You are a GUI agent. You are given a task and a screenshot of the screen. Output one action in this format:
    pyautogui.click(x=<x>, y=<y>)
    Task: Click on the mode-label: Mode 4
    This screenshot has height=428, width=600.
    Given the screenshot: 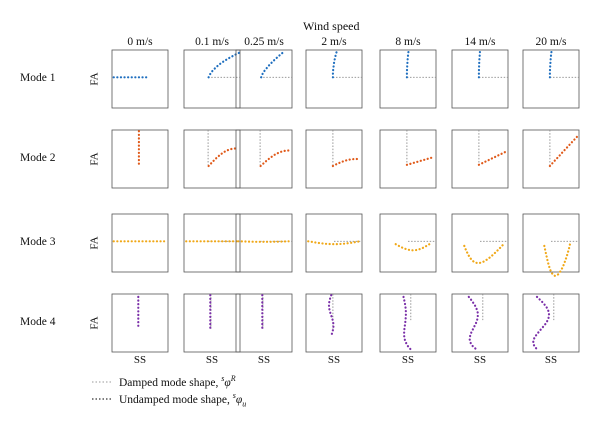 What is the action you would take?
    pyautogui.click(x=38, y=322)
    